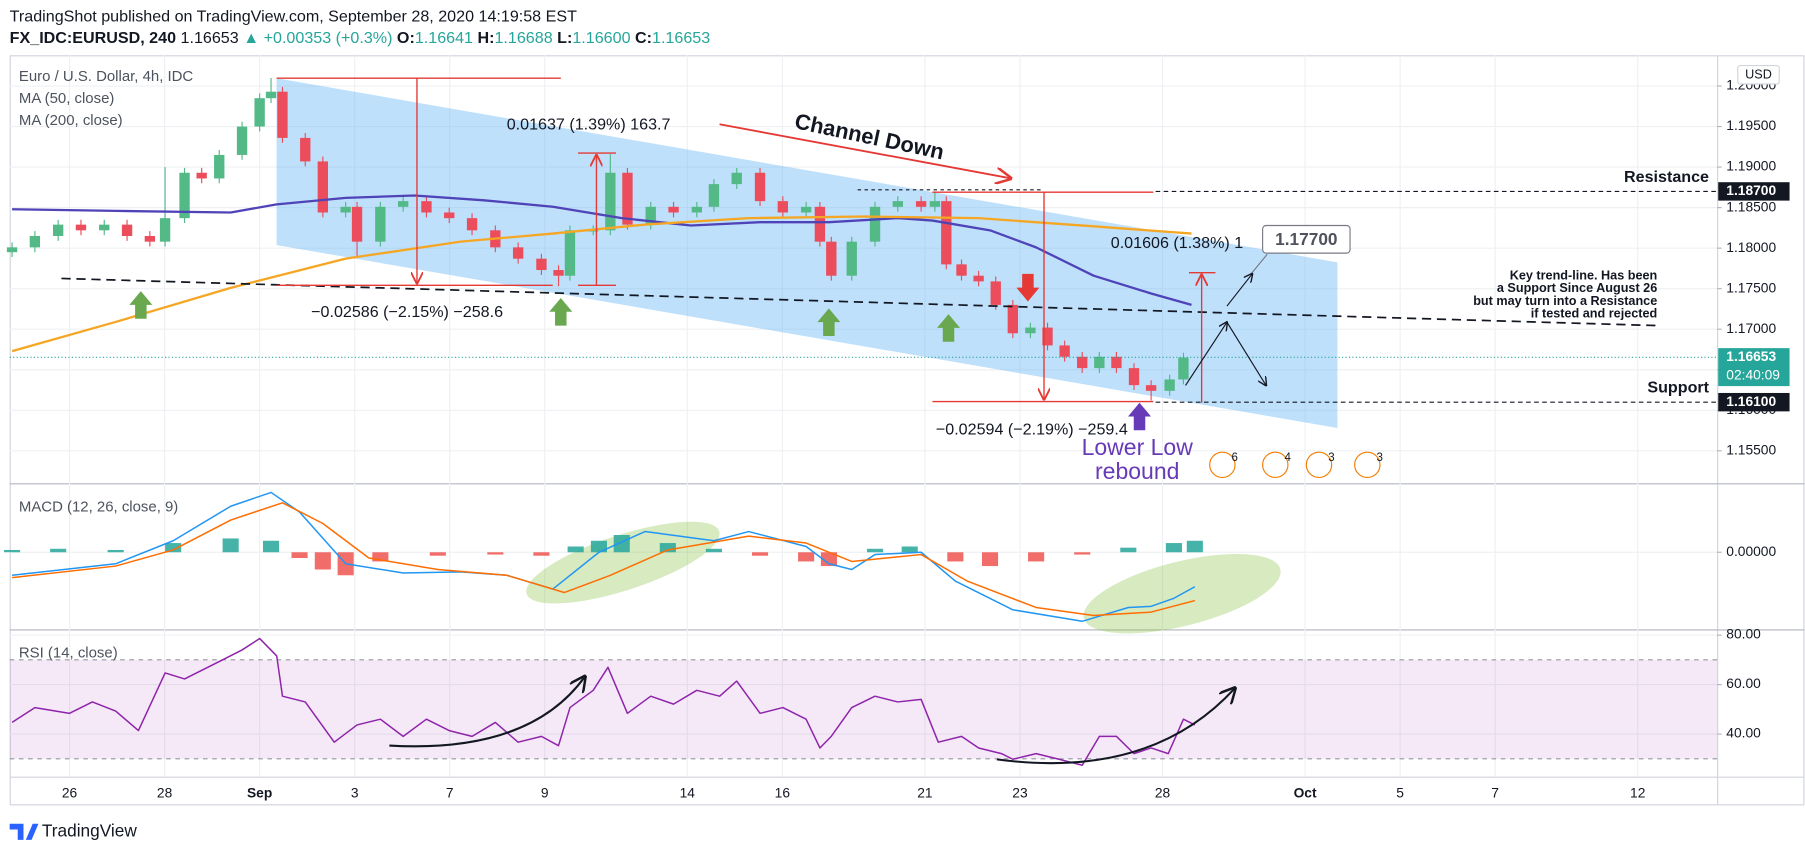  What do you see at coordinates (1758, 75) in the screenshot?
I see `currency: USD` at bounding box center [1758, 75].